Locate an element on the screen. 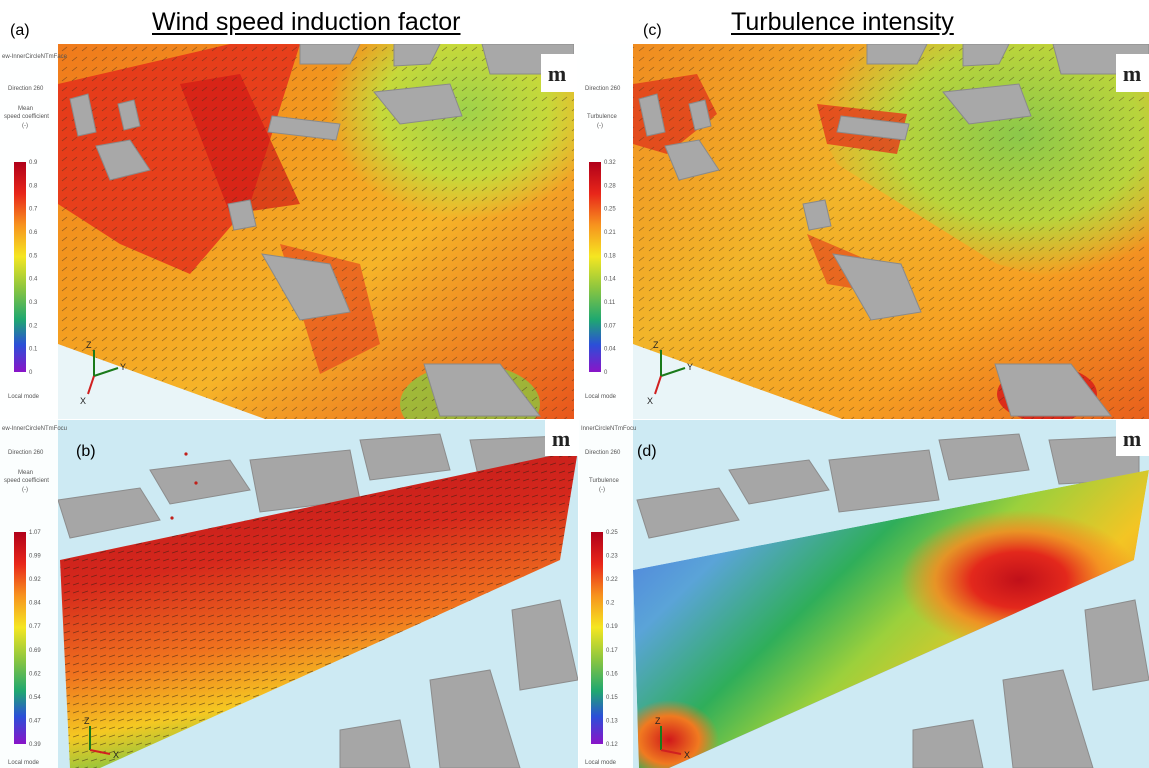 Image resolution: width=1149 pixels, height=768 pixels. window-title: InnerCircleNTmFocu is located at coordinates (608, 429).